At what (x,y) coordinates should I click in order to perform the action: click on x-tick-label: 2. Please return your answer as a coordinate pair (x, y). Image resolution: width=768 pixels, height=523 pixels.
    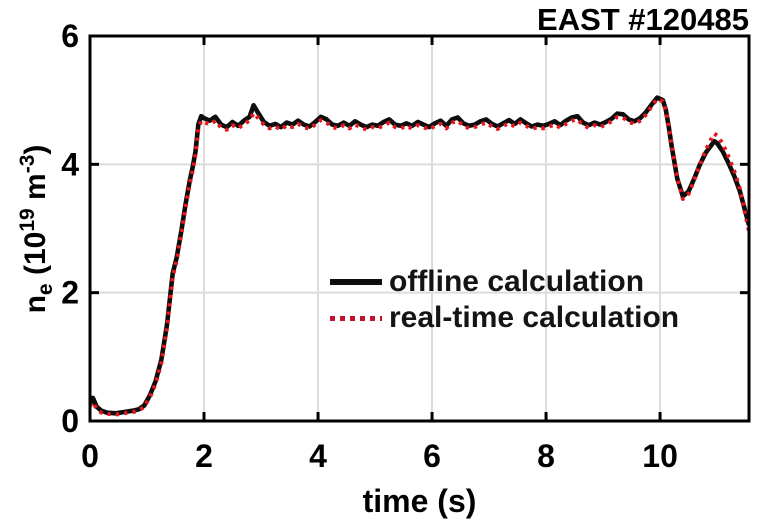
    Looking at the image, I should click on (204, 456).